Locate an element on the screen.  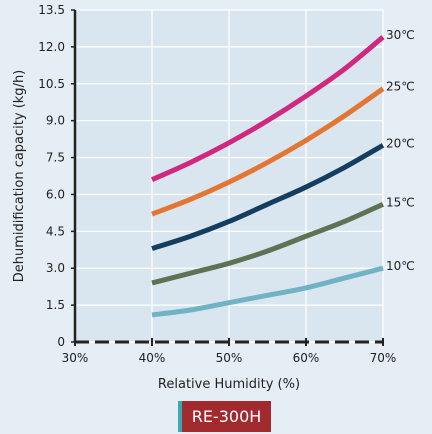
legend-label: 10℃ is located at coordinates (400, 266).